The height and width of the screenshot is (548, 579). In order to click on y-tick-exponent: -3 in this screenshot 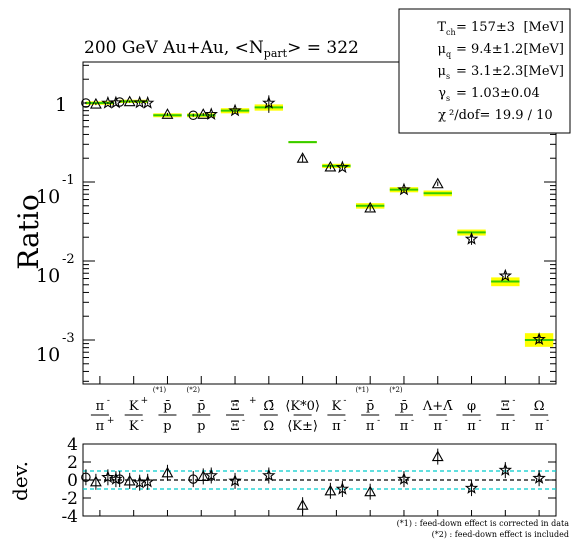, I will do `click(68, 338)`.